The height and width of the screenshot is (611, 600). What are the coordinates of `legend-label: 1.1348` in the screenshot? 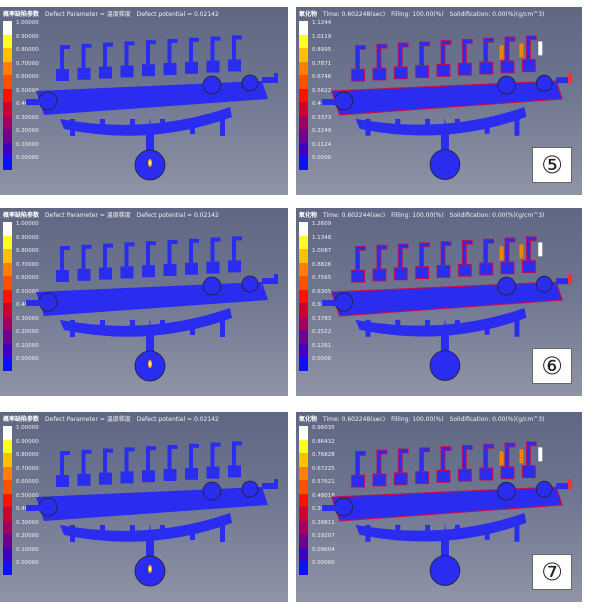 It's located at (322, 237).